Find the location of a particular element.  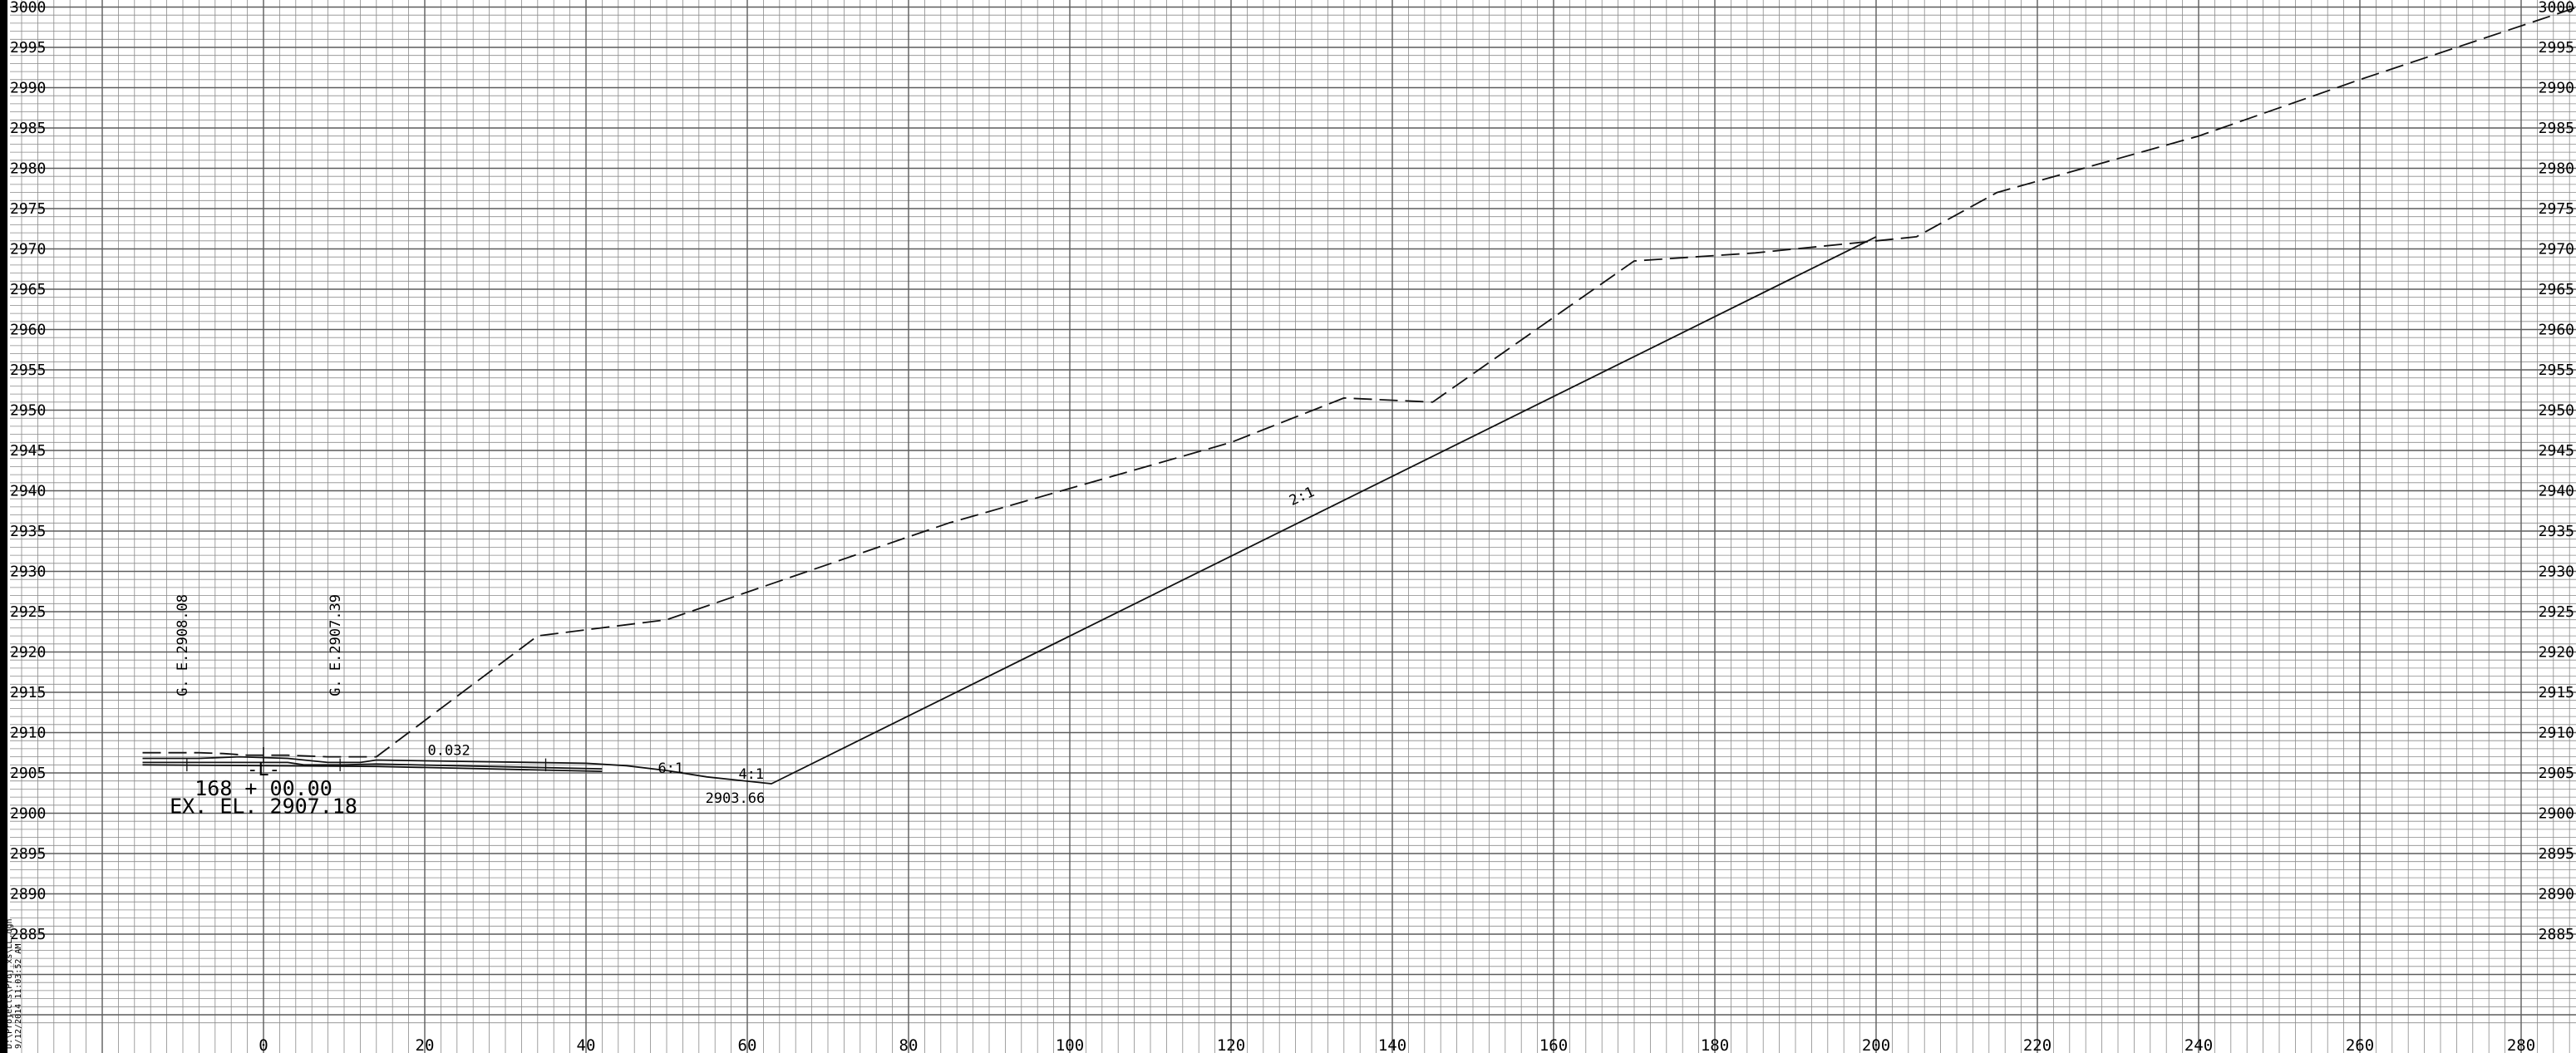

elevation-tick-label-right: 2885 is located at coordinates (2556, 934).